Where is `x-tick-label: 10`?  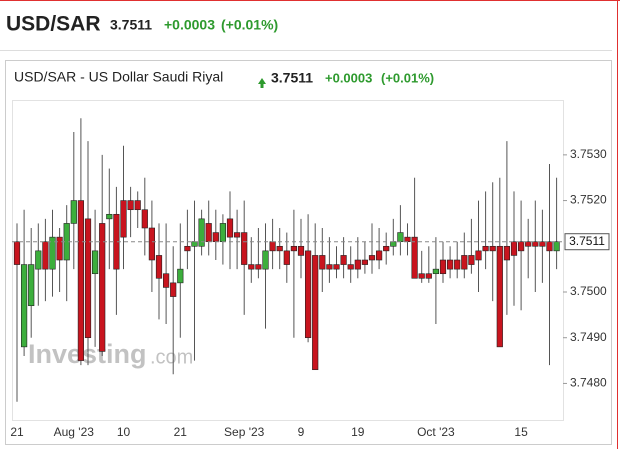
x-tick-label: 10 is located at coordinates (124, 432).